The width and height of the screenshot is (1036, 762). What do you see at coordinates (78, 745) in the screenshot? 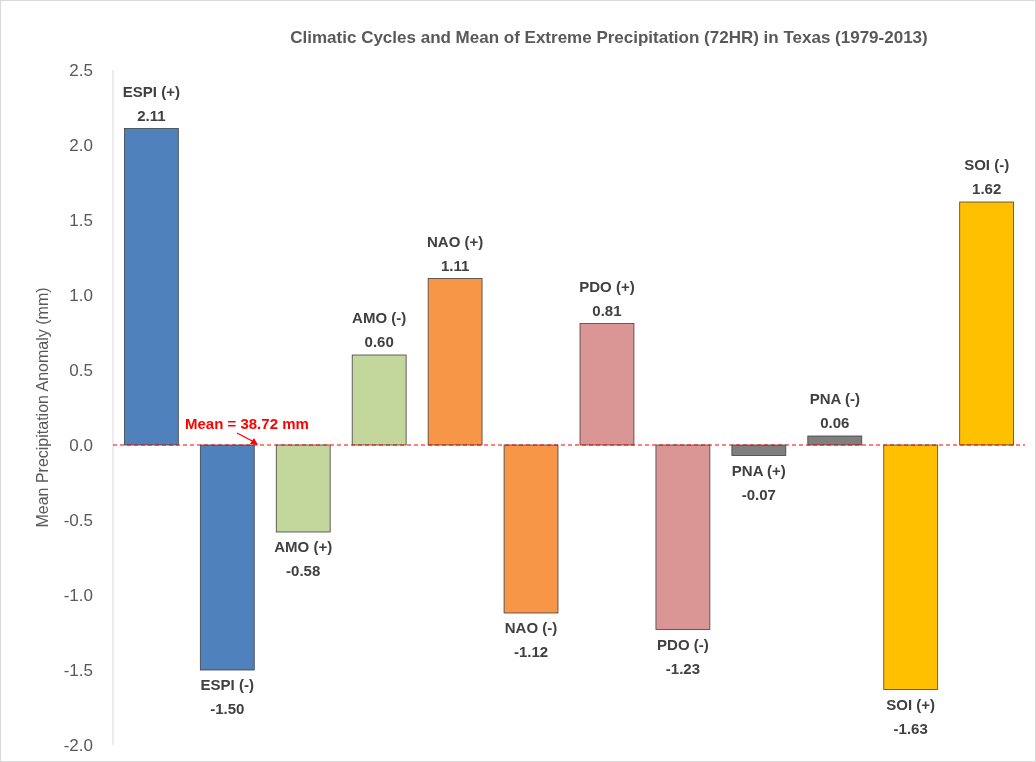
I see `y-tick-label: -2.0` at bounding box center [78, 745].